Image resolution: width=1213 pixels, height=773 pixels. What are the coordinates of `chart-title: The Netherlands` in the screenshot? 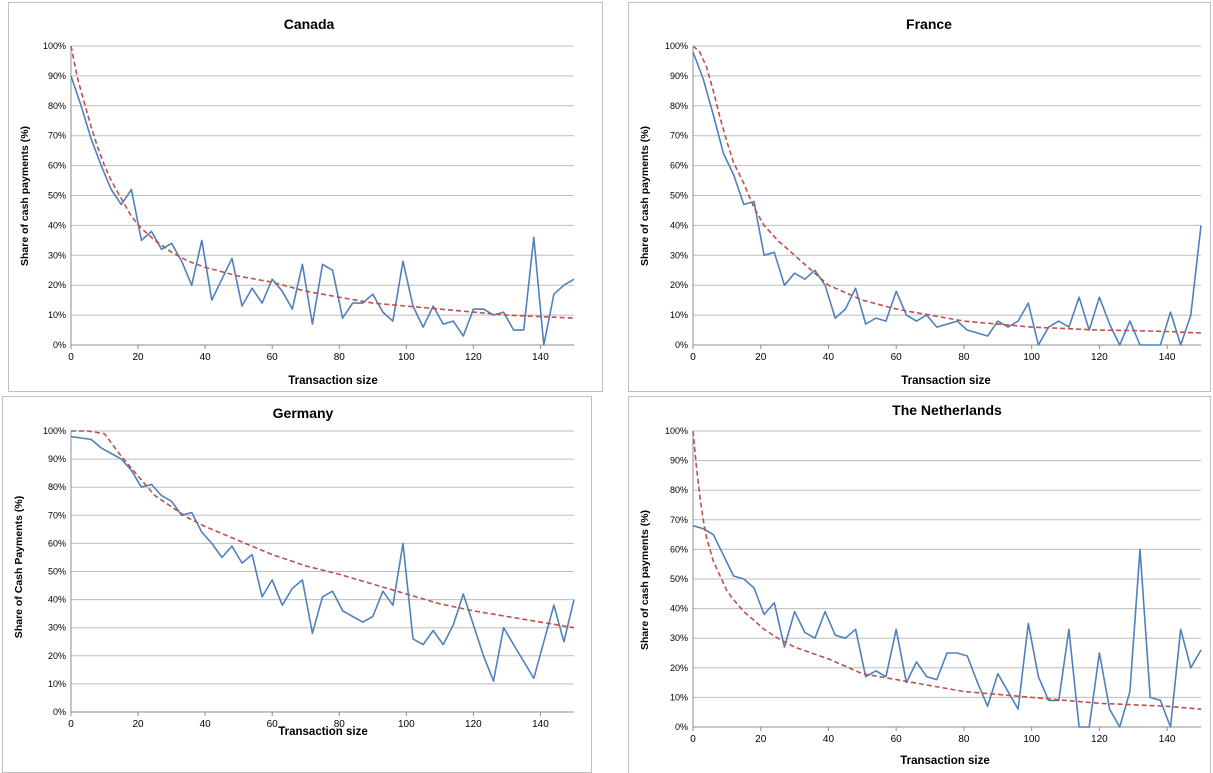 It's located at (947, 410).